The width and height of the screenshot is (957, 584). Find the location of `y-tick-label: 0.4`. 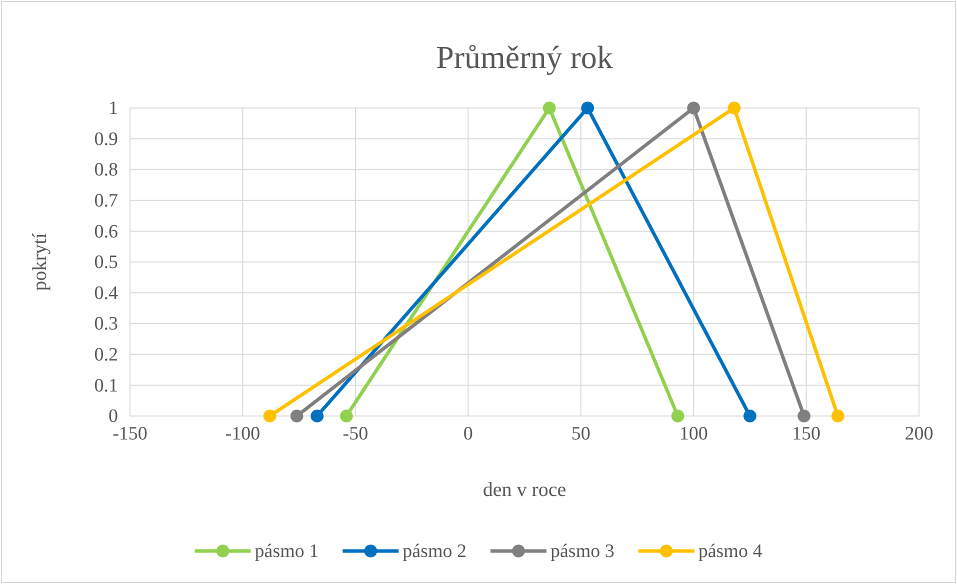

y-tick-label: 0.4 is located at coordinates (106, 293).